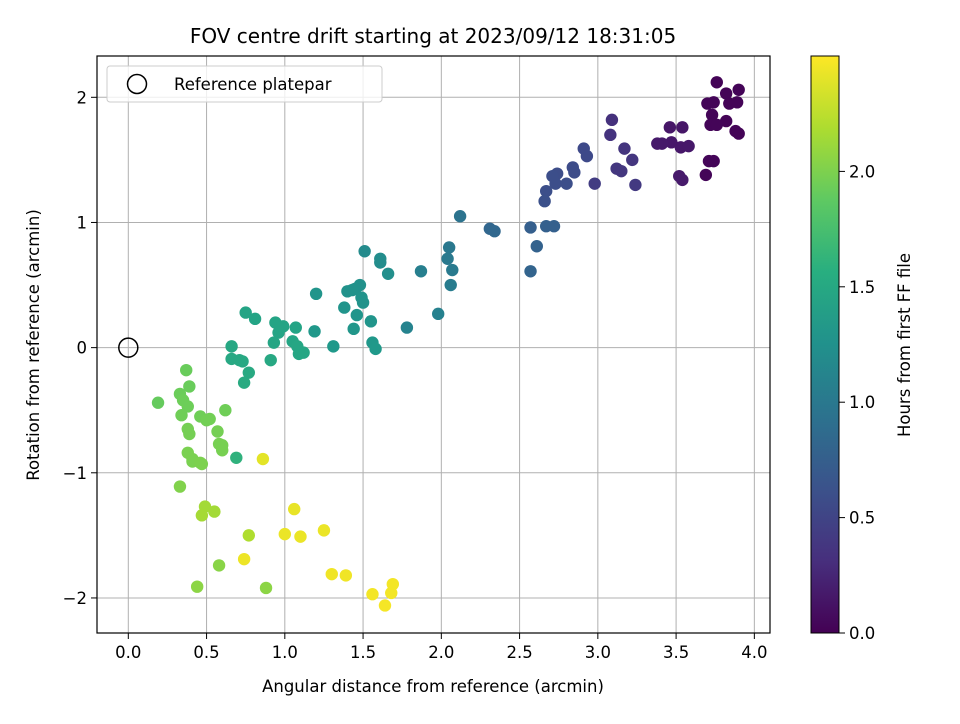  Describe the element at coordinates (825, 344) in the screenshot. I see `colorbar-gradient` at that location.